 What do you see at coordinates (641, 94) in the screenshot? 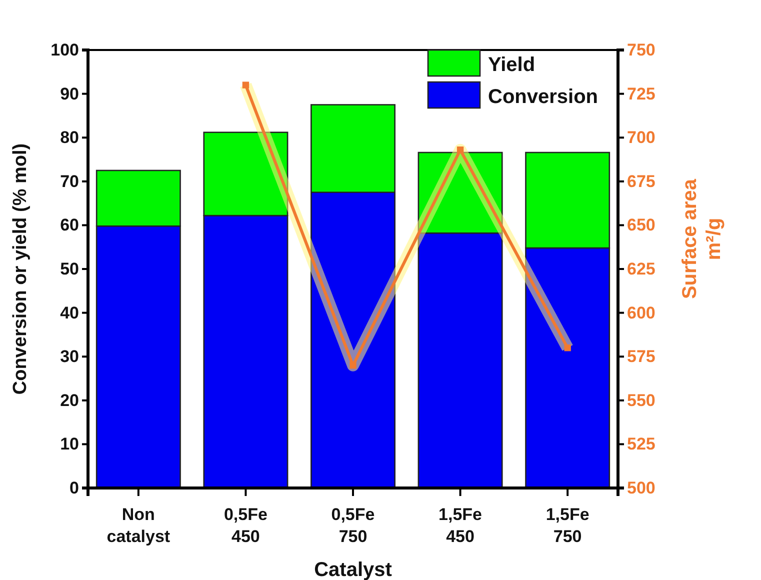
I see `y2-tick-label: 725` at bounding box center [641, 94].